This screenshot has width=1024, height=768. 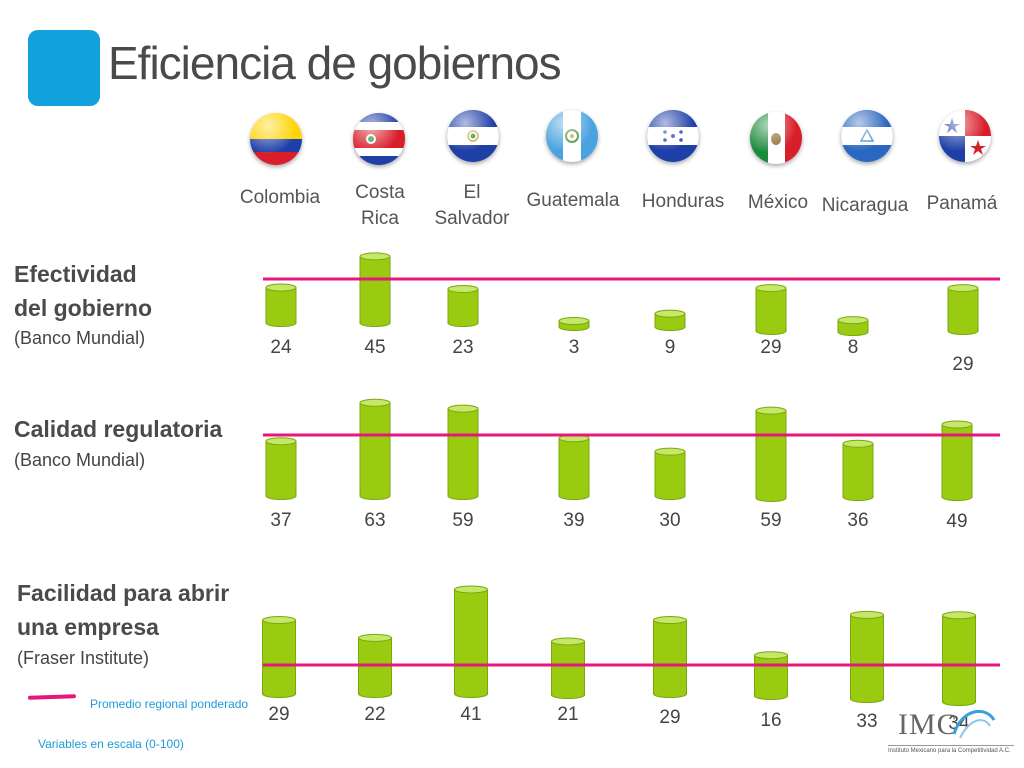 What do you see at coordinates (335, 63) in the screenshot?
I see `page-title: Eficiencia de gobiernos` at bounding box center [335, 63].